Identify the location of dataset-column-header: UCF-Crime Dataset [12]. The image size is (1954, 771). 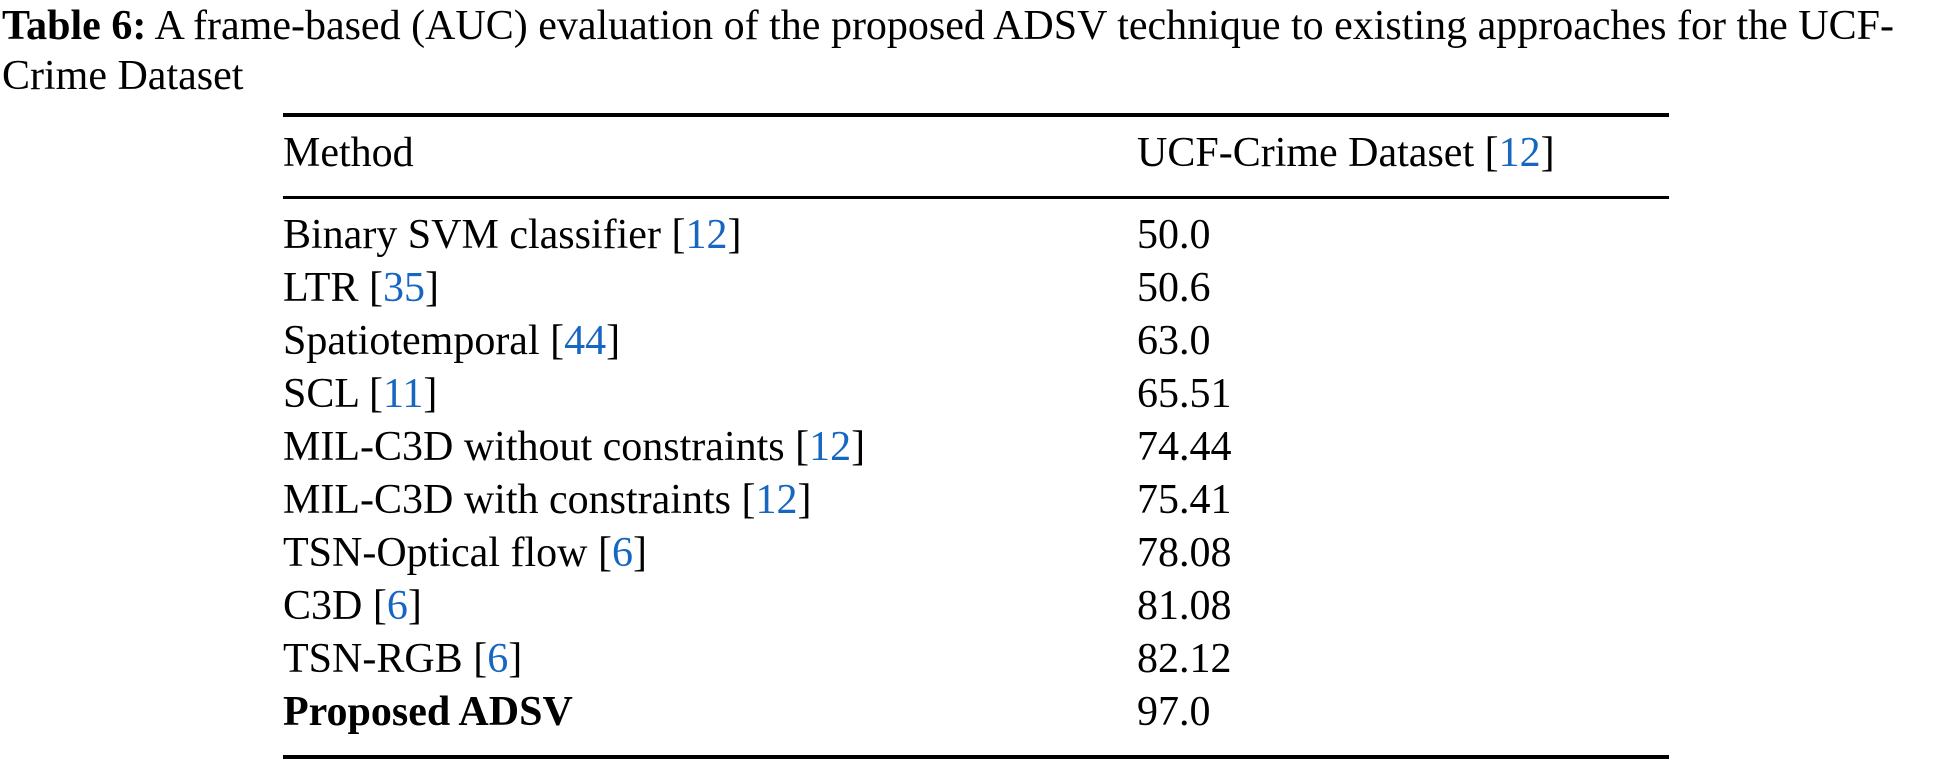
(1403, 157).